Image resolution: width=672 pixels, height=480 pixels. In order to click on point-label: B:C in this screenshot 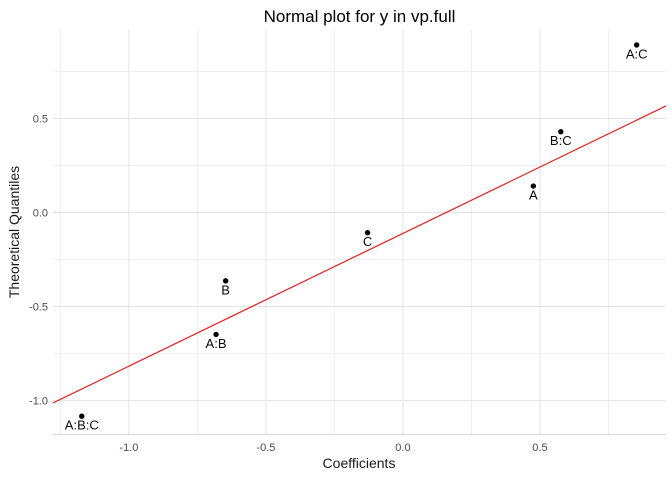, I will do `click(561, 140)`.